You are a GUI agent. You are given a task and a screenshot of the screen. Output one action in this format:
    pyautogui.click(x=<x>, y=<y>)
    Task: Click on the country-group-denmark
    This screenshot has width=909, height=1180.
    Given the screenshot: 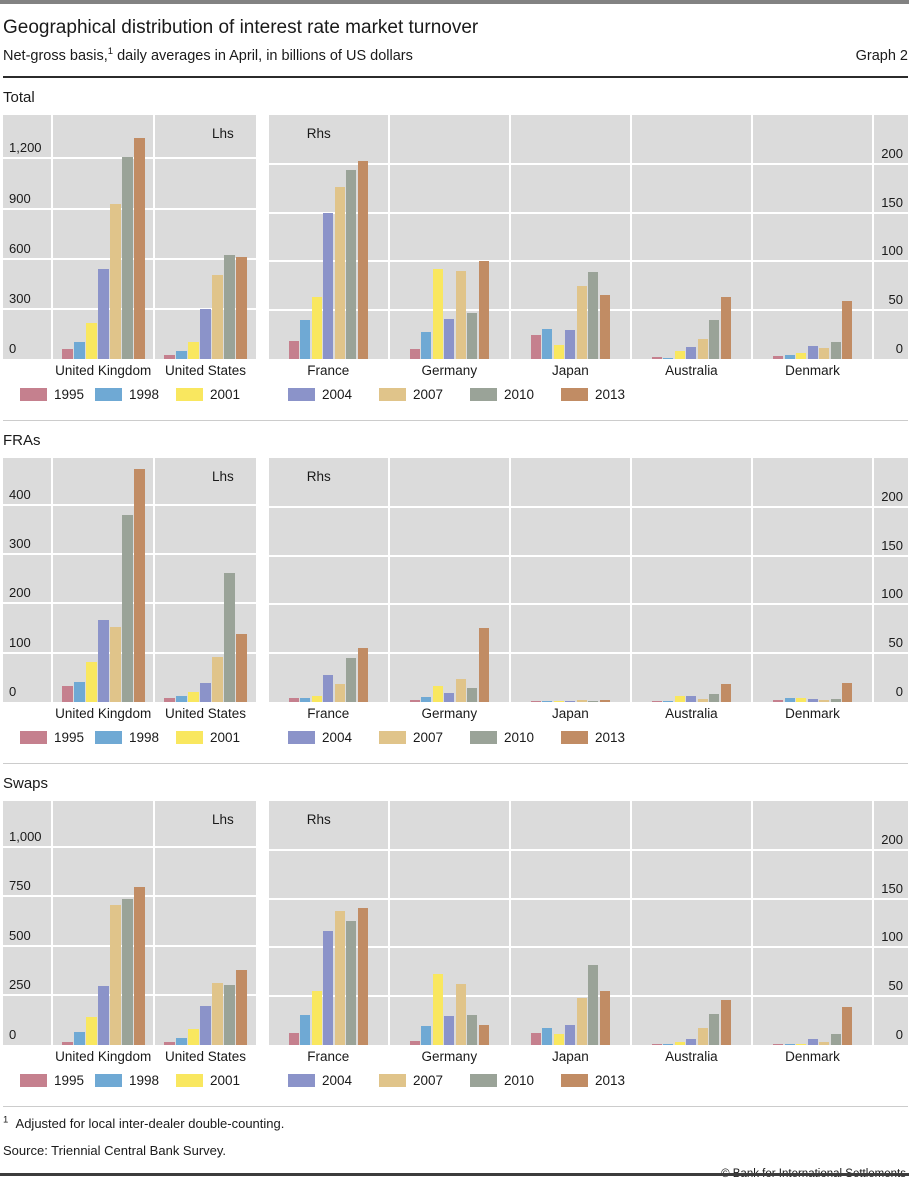 What is the action you would take?
    pyautogui.click(x=812, y=923)
    